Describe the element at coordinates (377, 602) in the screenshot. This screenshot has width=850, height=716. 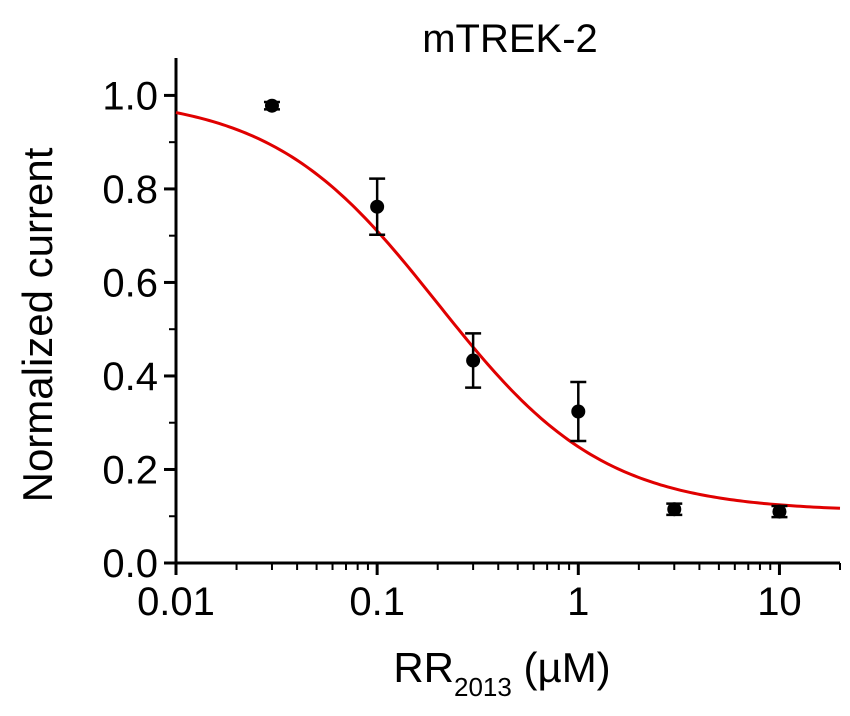
I see `x-tick-label: 0.1` at that location.